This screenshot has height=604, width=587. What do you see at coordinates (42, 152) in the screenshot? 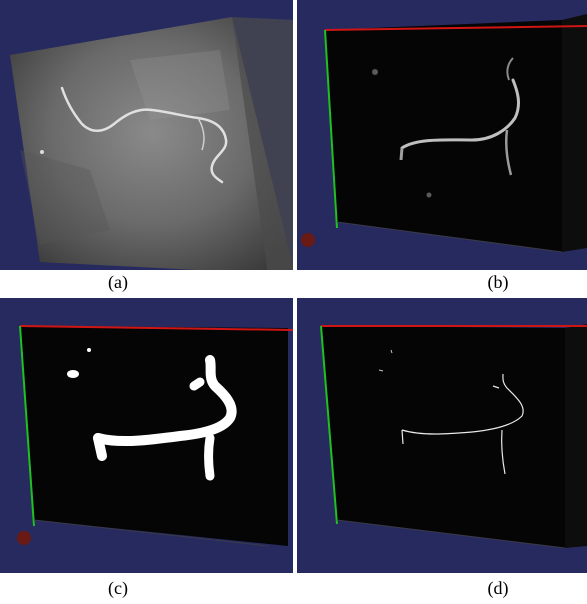
I see `bright-spot` at bounding box center [42, 152].